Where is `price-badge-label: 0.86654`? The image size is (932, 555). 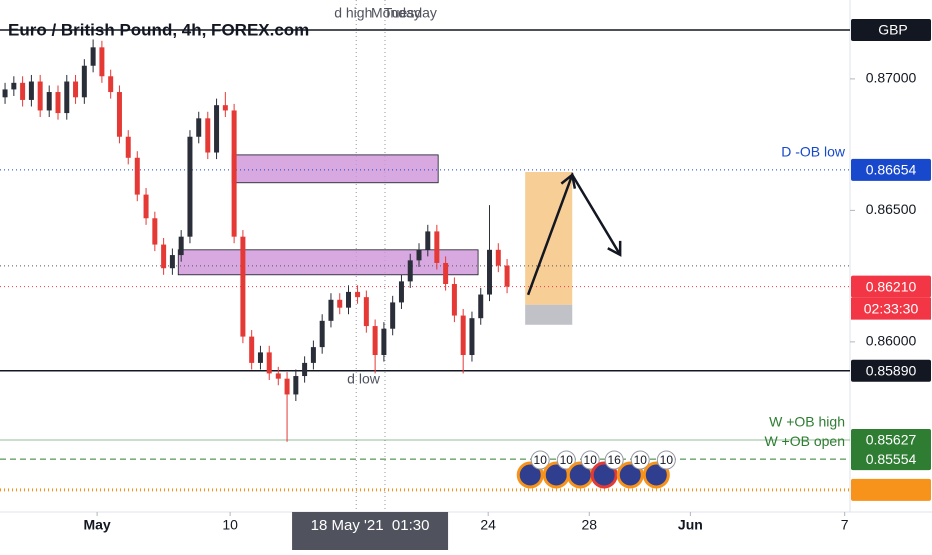
price-badge-label: 0.86654 is located at coordinates (891, 170).